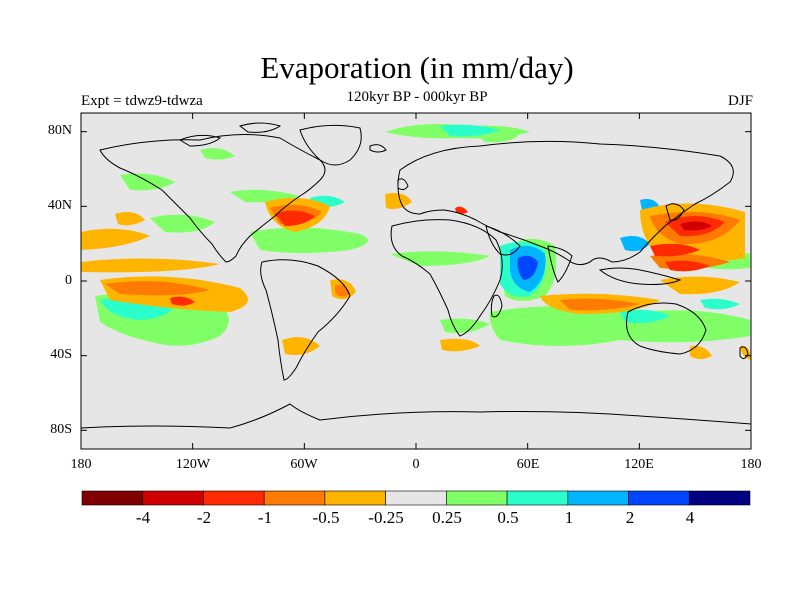 The height and width of the screenshot is (600, 800). Describe the element at coordinates (304, 464) in the screenshot. I see `x-tick-label: 60W` at that location.